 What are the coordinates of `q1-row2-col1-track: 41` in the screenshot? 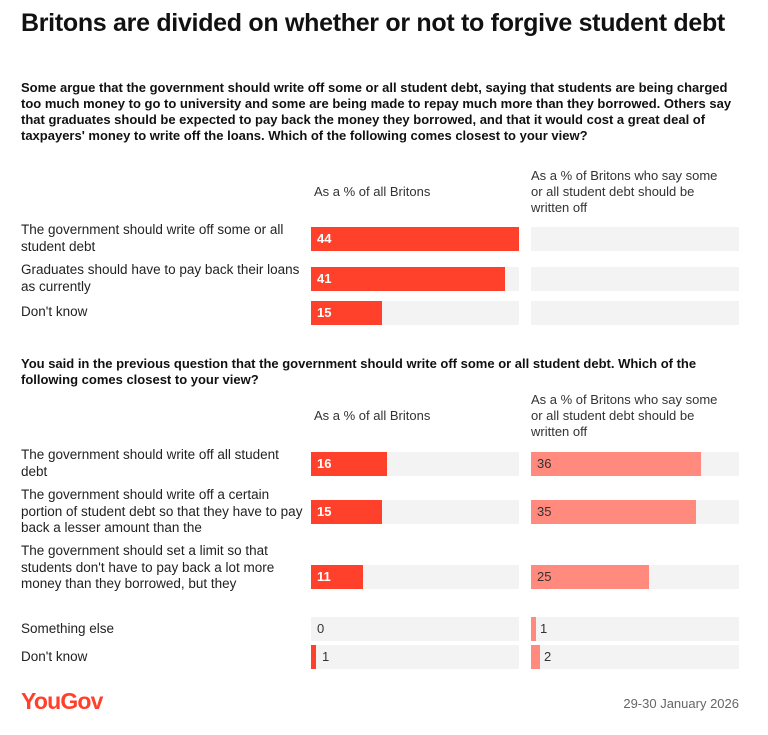 It's located at (415, 279).